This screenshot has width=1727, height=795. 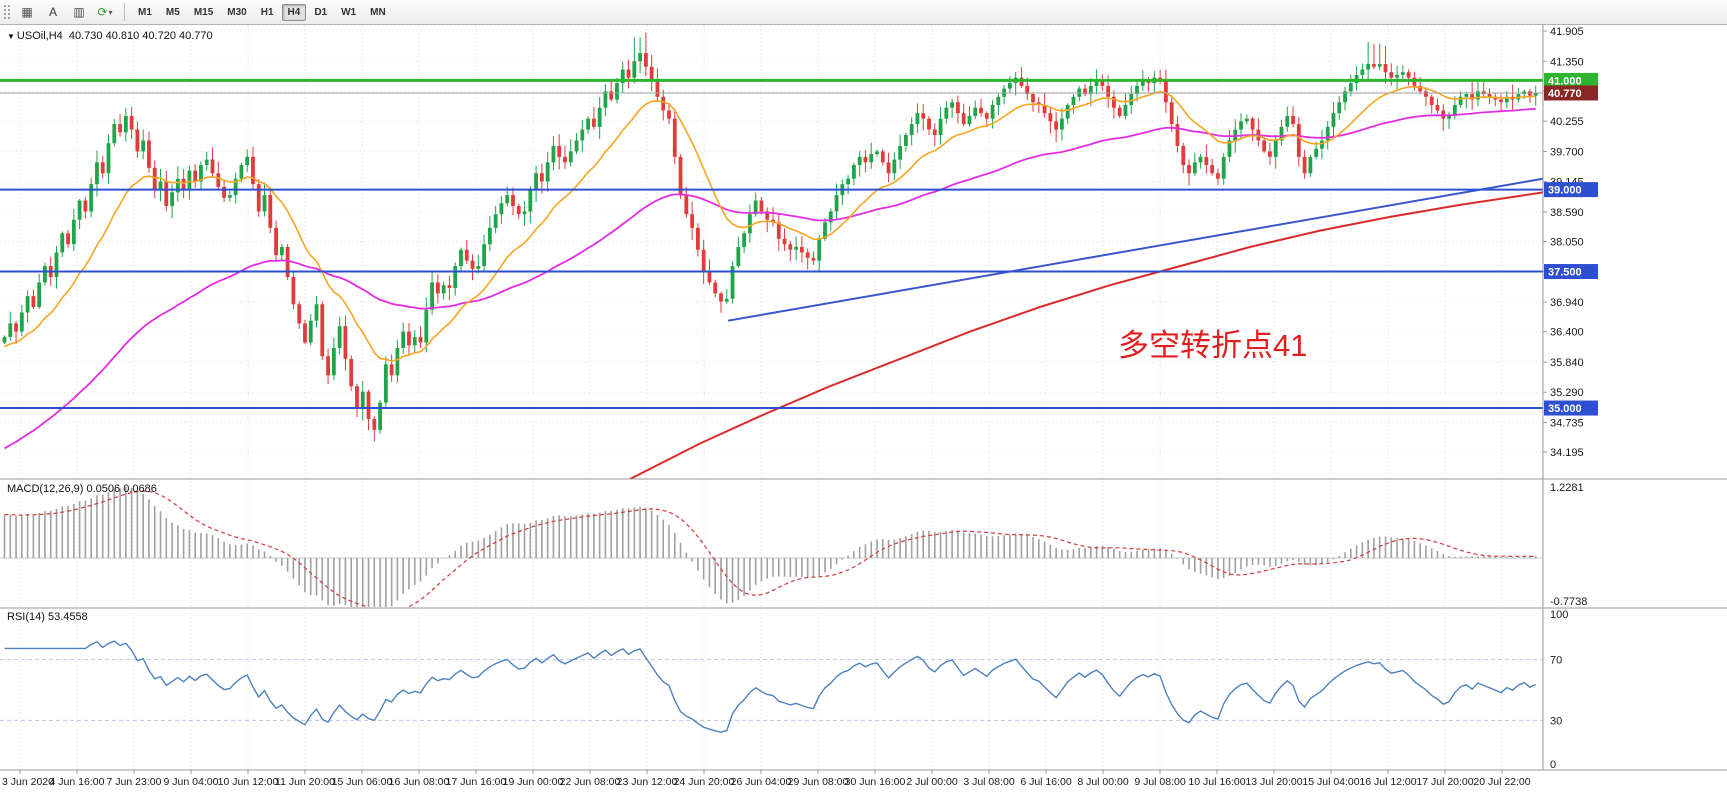 What do you see at coordinates (1565, 81) in the screenshot?
I see `price-badge-label: 41.000` at bounding box center [1565, 81].